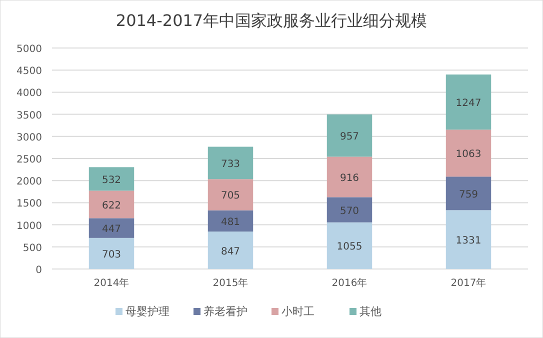  I want to click on legend-label: 养老看护, so click(226, 311).